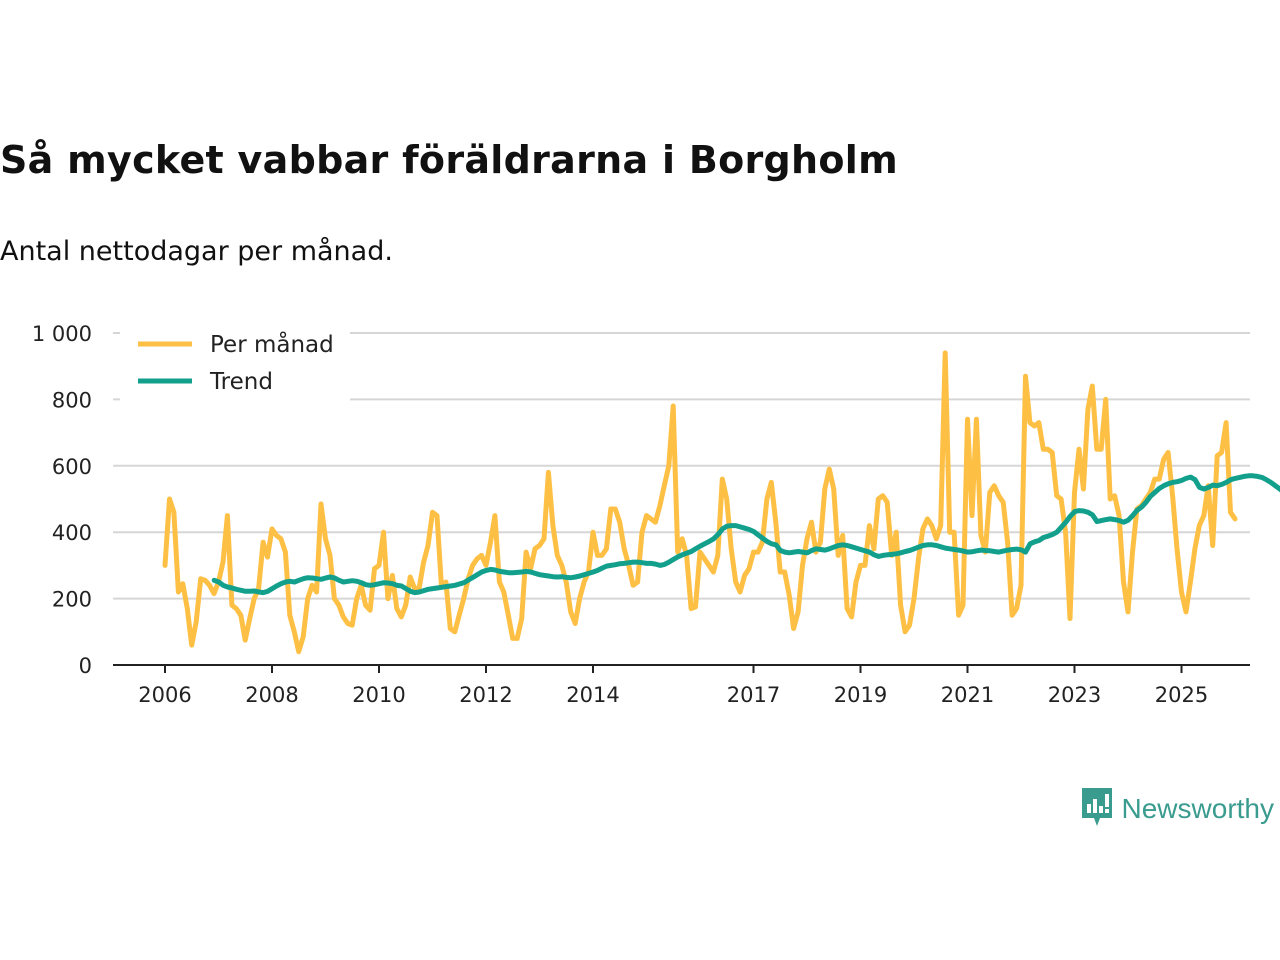 The height and width of the screenshot is (960, 1280). I want to click on chart-title: Så mycket vabbar föräldrarna i Borgholm, so click(449, 160).